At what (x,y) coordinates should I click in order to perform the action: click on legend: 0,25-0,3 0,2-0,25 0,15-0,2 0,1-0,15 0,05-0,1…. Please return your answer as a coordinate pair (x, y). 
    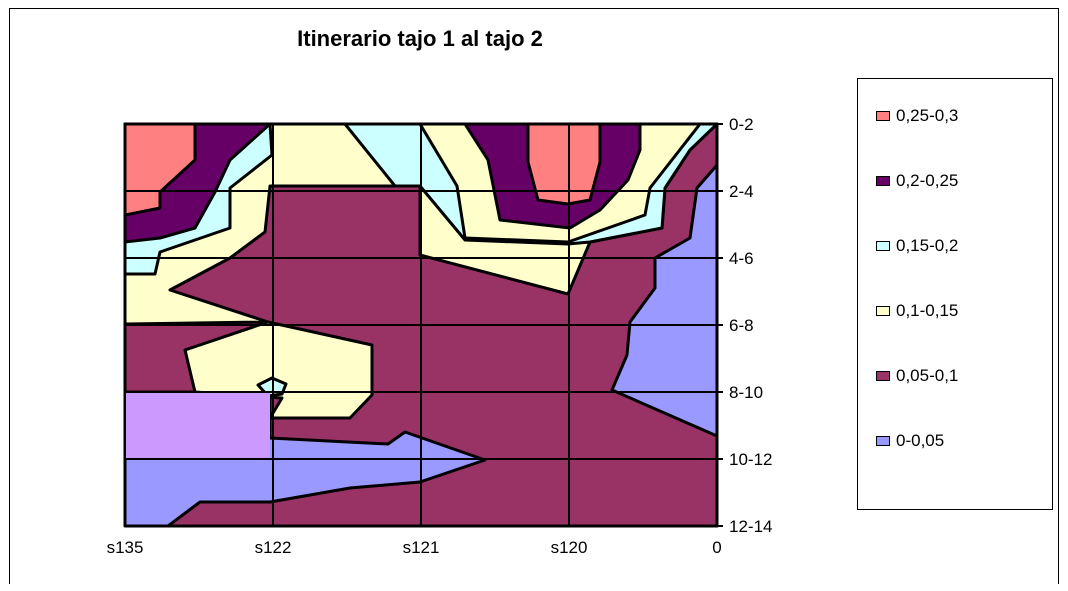
    Looking at the image, I should click on (955, 294).